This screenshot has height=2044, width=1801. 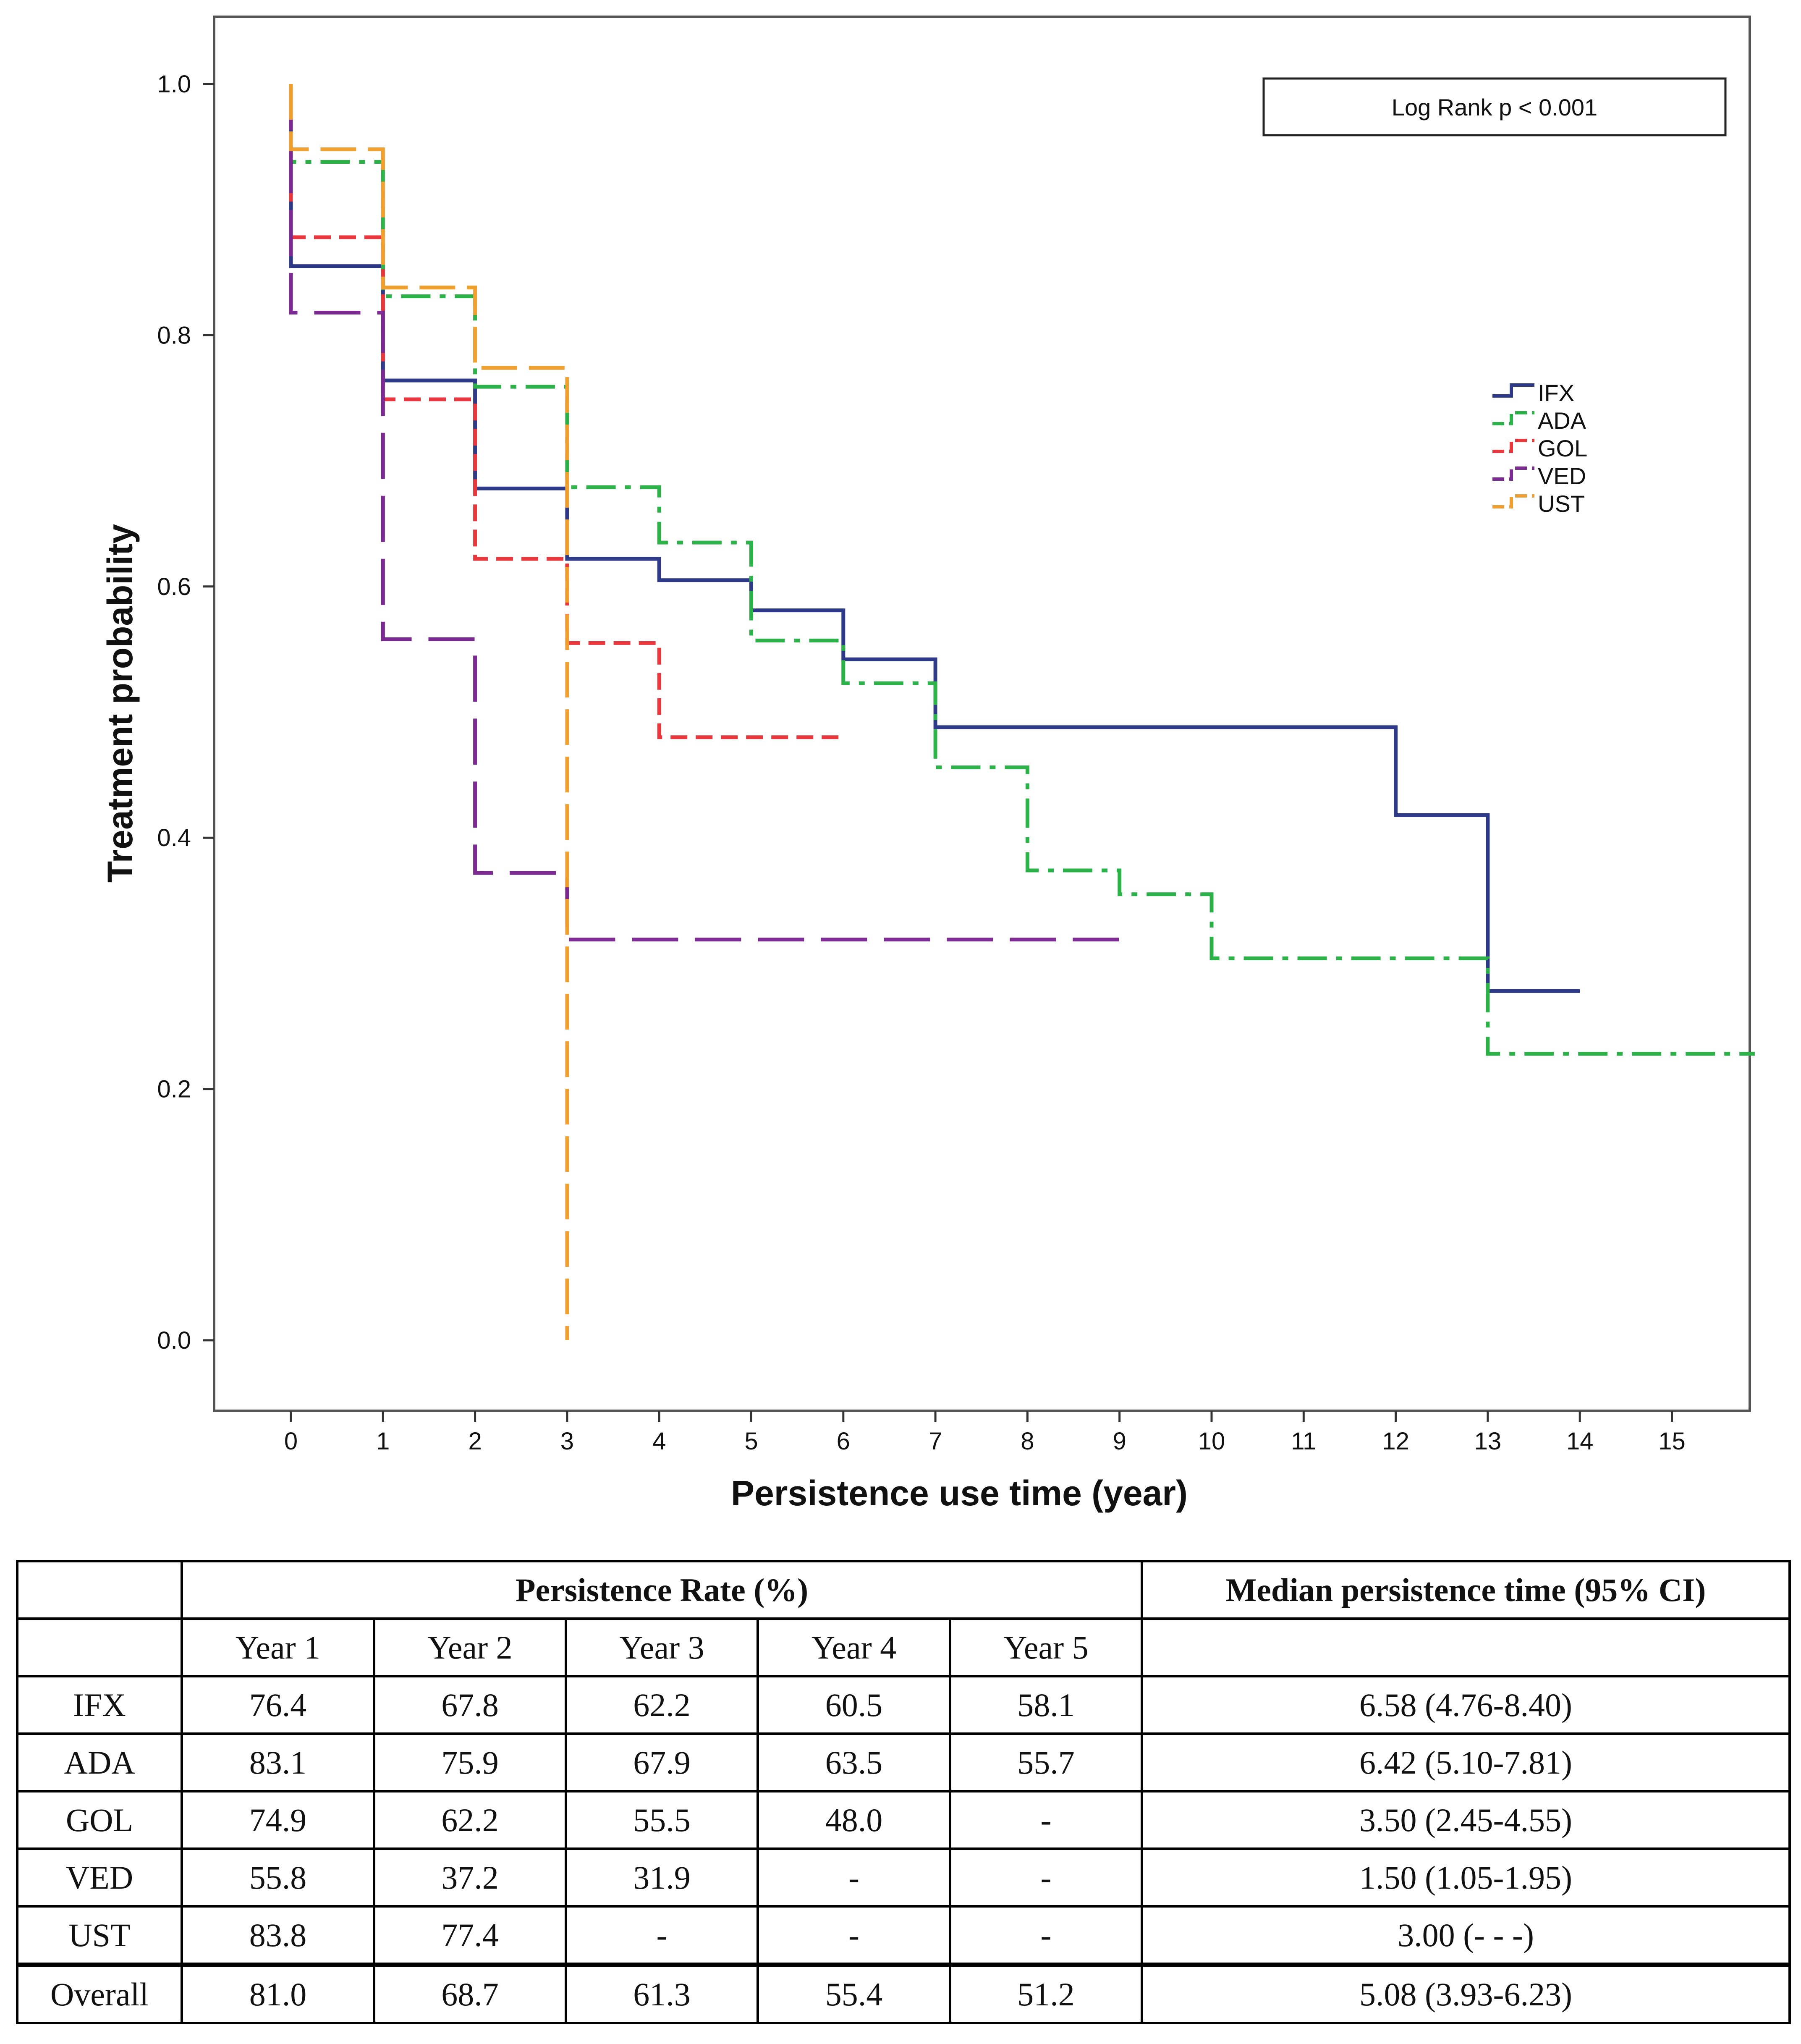 I want to click on legend-label: VED, so click(x=1562, y=476).